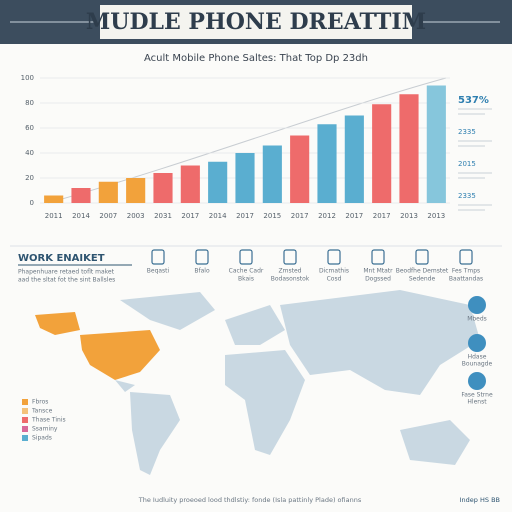 Image resolution: width=512 pixels, height=512 pixels. Describe the element at coordinates (32, 203) in the screenshot. I see `y-tick-label: 0` at that location.